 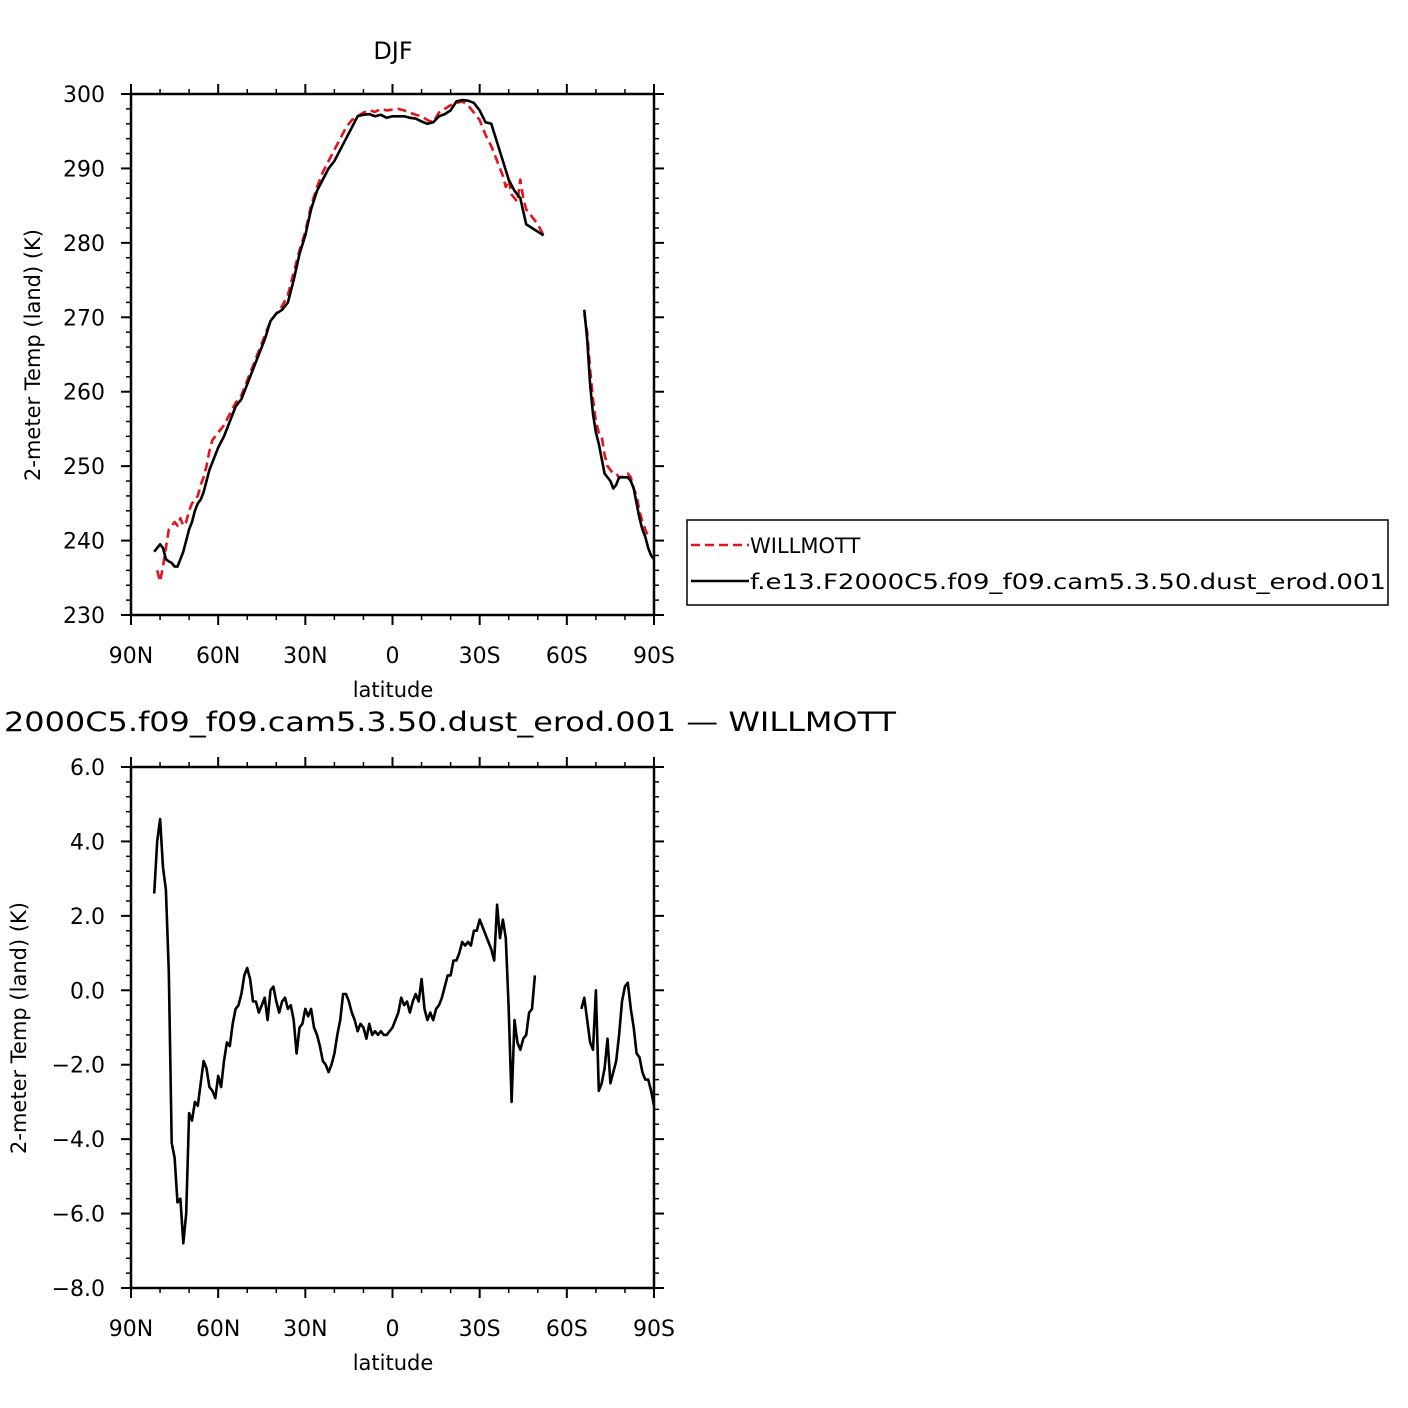 I want to click on y-tick-label: −6.0, so click(x=78, y=1215).